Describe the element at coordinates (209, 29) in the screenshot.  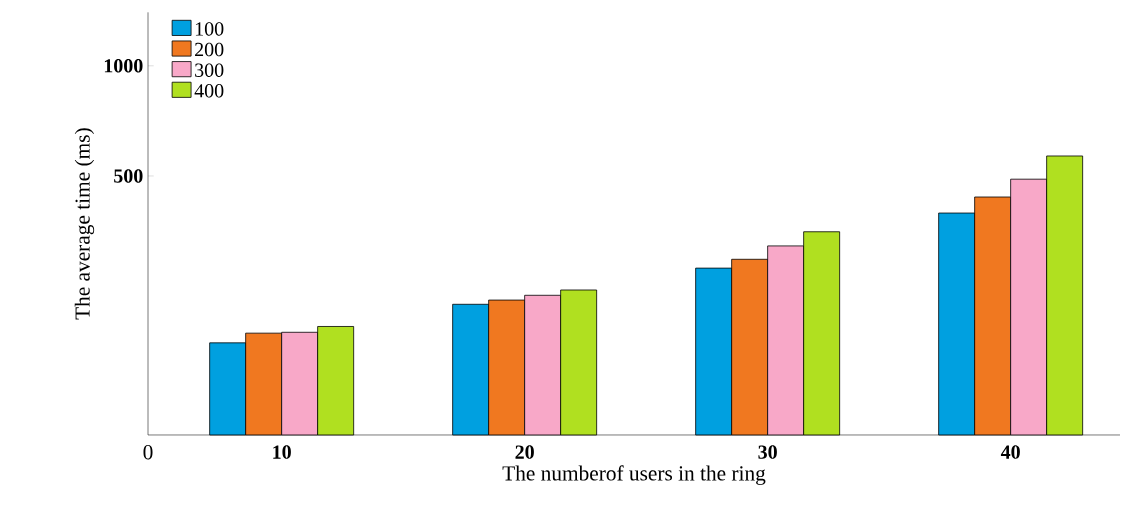
I see `legend-label: 100` at that location.